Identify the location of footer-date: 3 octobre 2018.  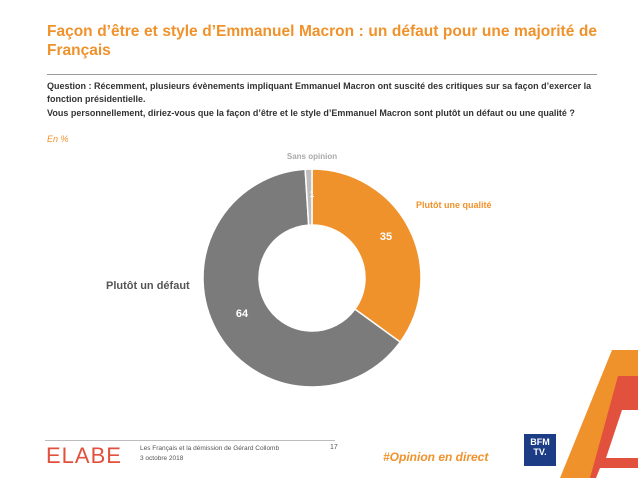
(162, 458).